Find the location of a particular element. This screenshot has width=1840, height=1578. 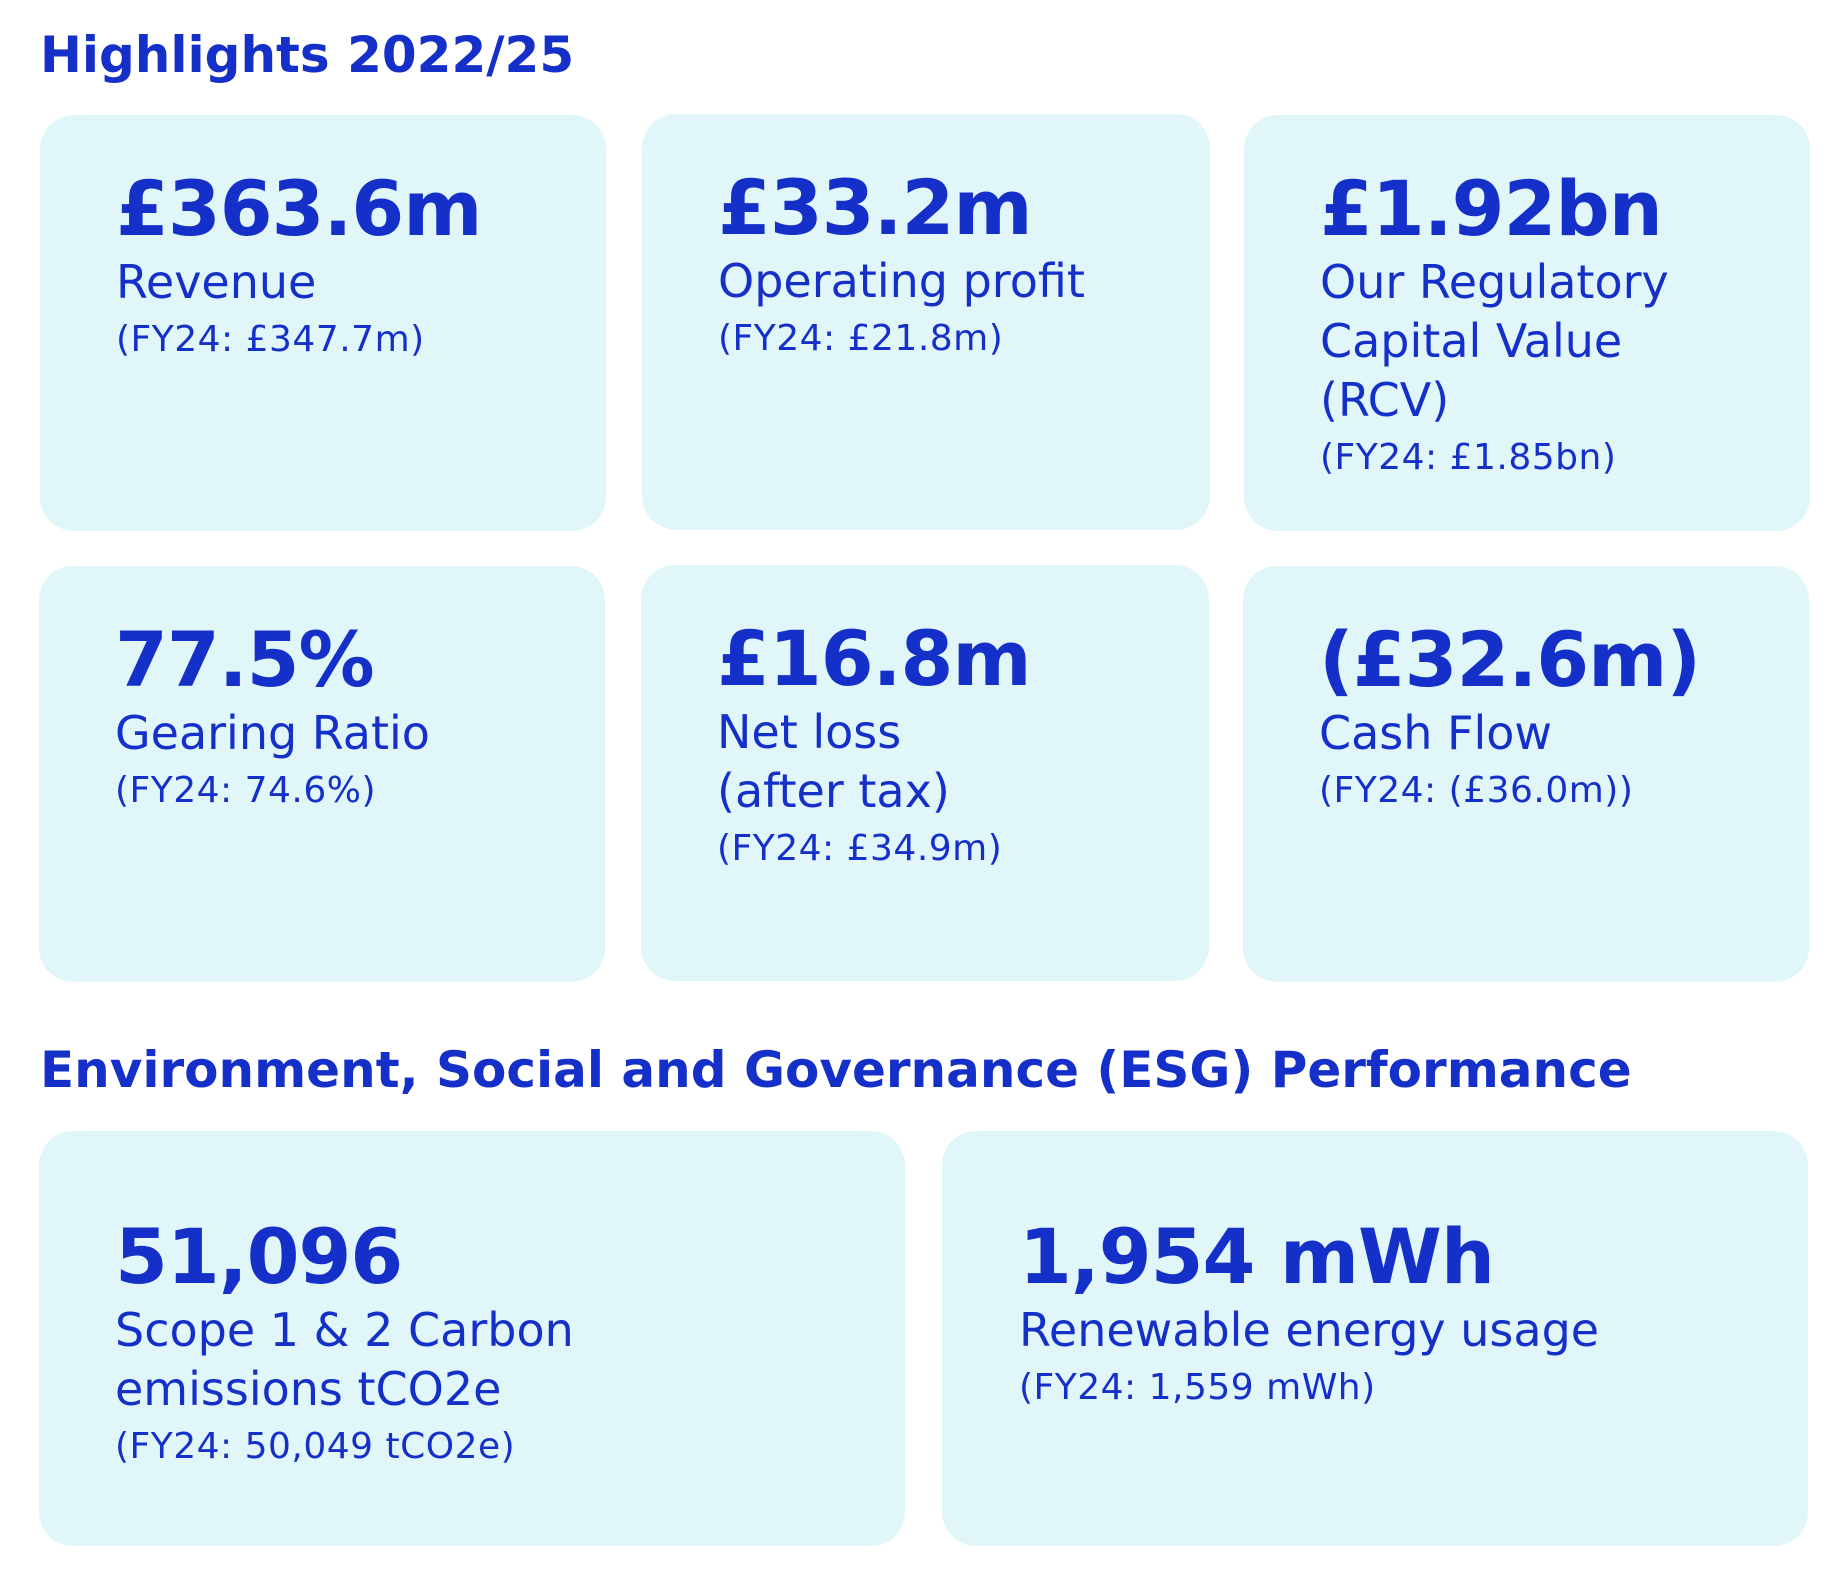

carbon-emissions-label: Scope 1 & 2 Carbon emissions tCO2e is located at coordinates (344, 1359).